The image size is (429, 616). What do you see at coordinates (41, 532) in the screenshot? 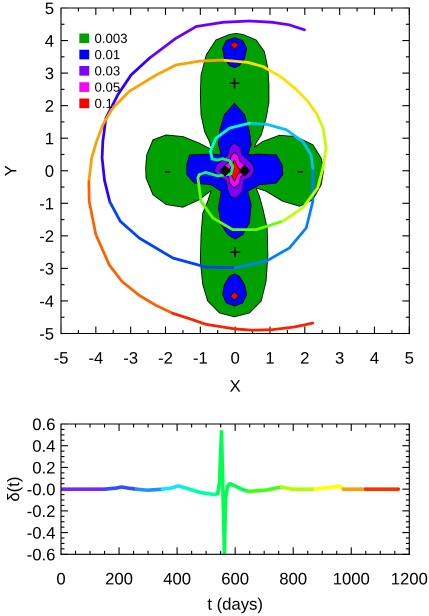
I see `y-tick-label: -0.4` at bounding box center [41, 532].